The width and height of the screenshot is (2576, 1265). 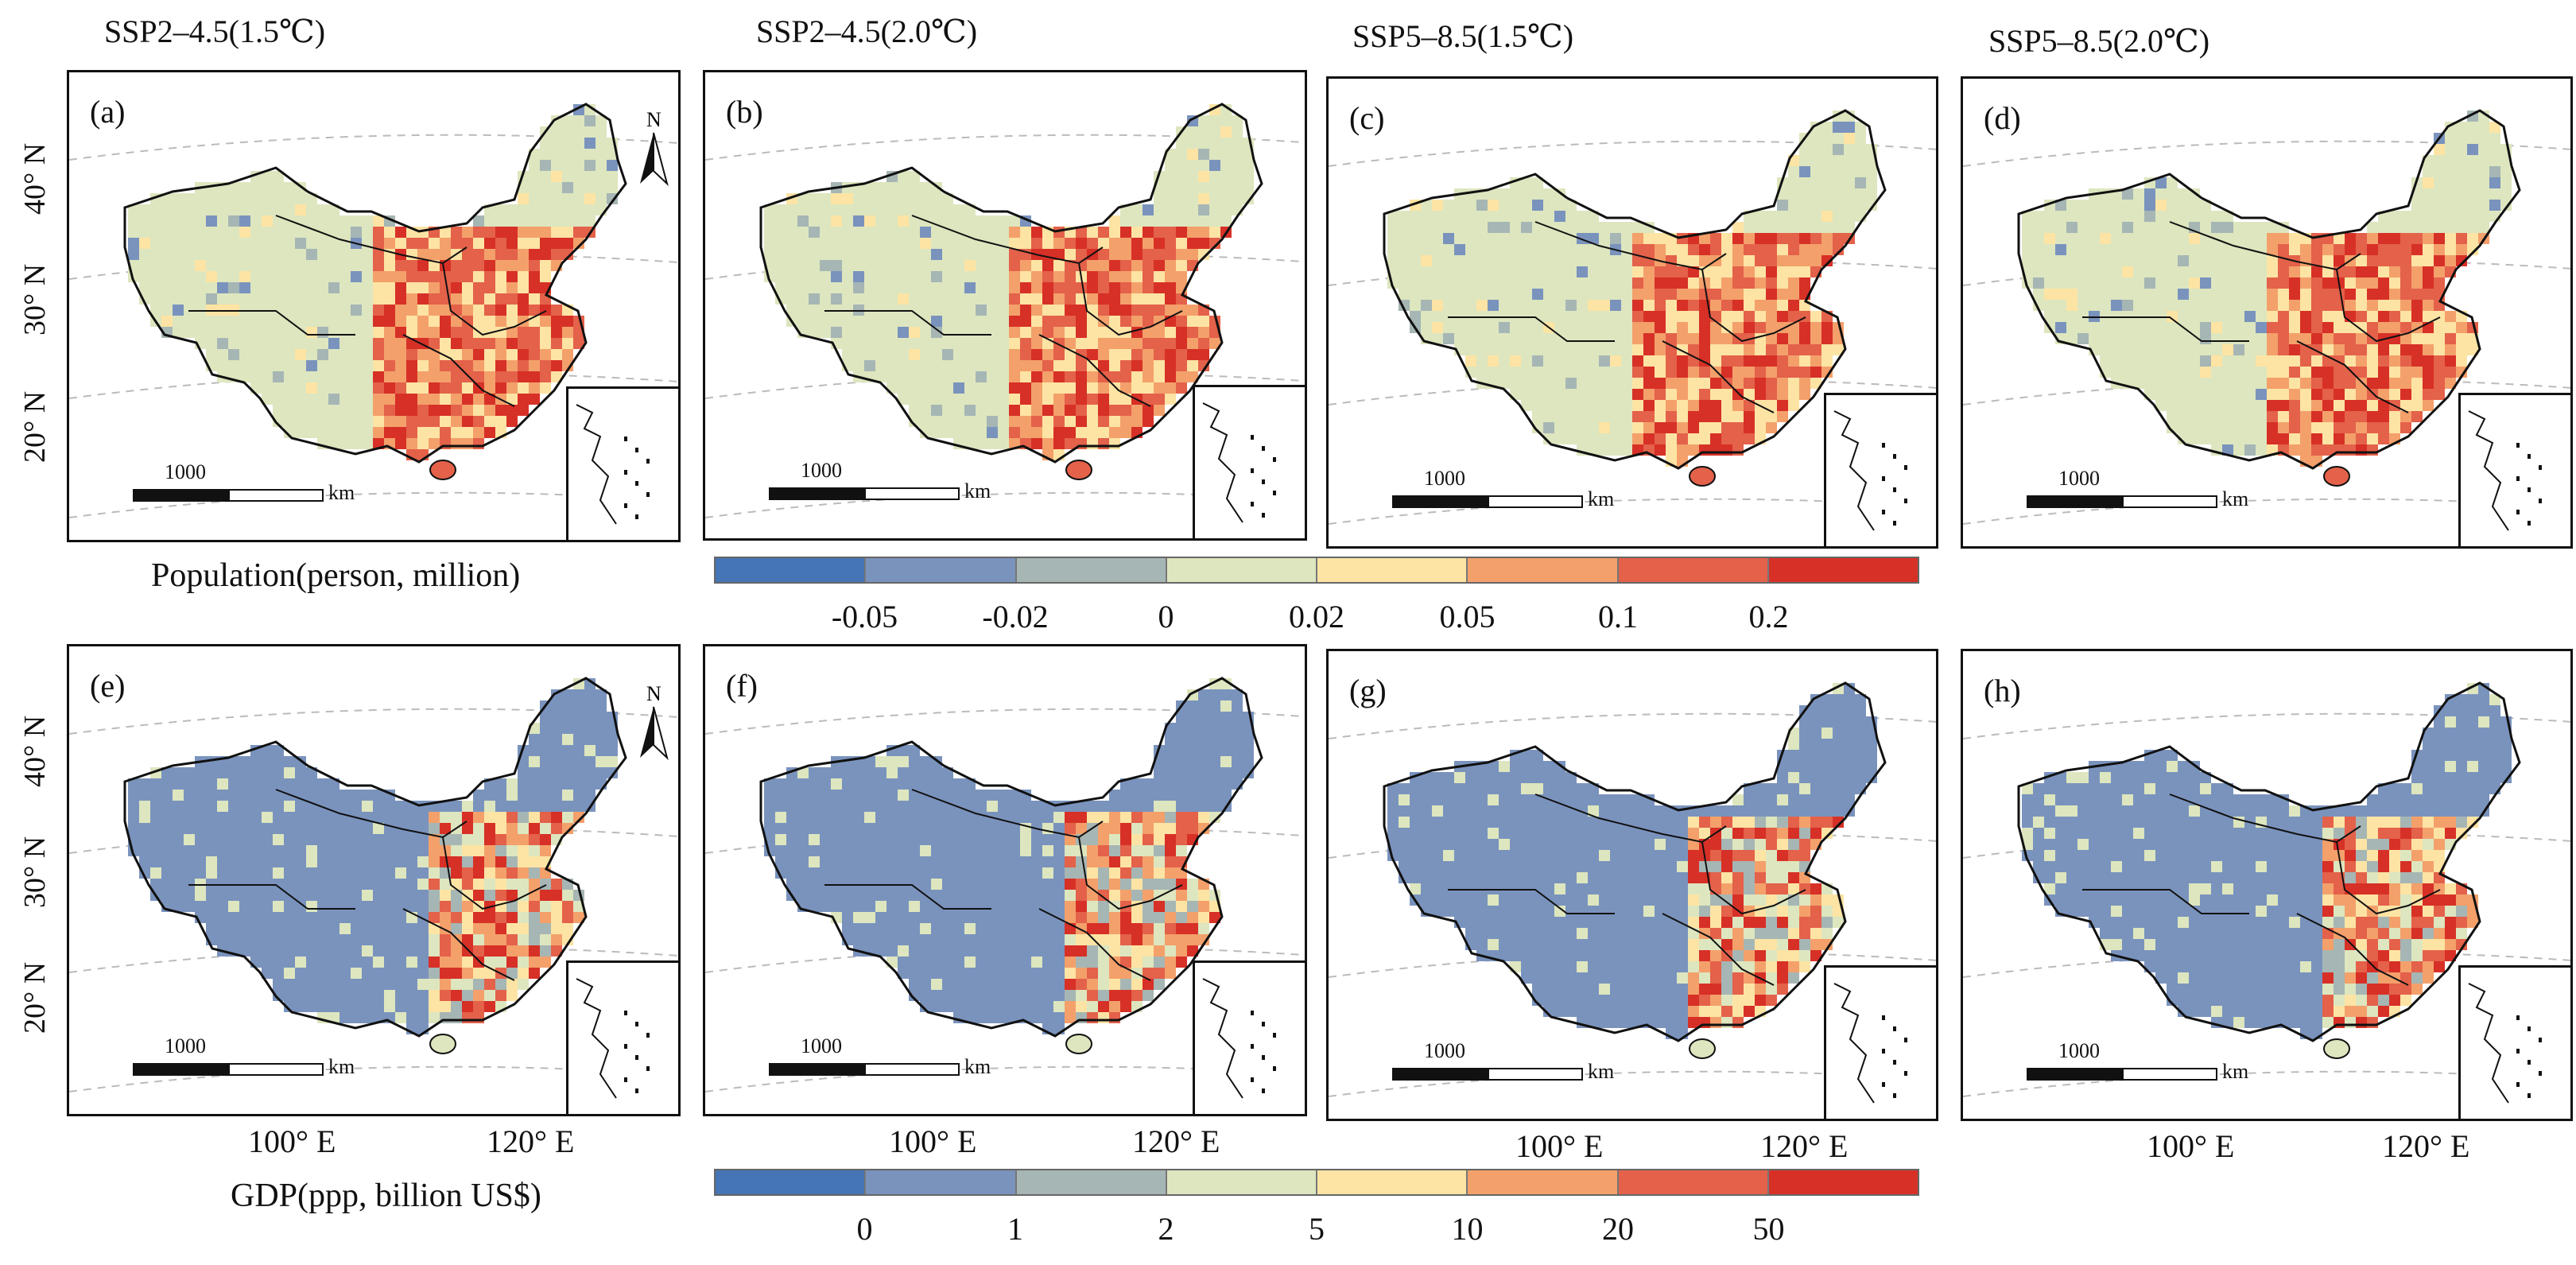 I want to click on china-map-b, so click(x=1005, y=311).